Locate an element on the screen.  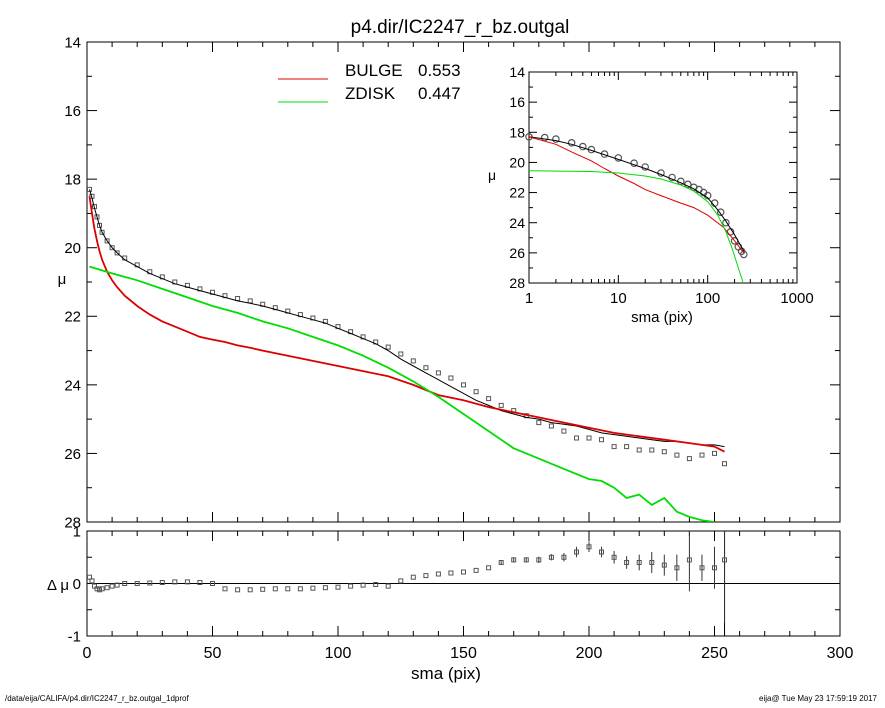
inset-bulge-line is located at coordinates (637, 195).